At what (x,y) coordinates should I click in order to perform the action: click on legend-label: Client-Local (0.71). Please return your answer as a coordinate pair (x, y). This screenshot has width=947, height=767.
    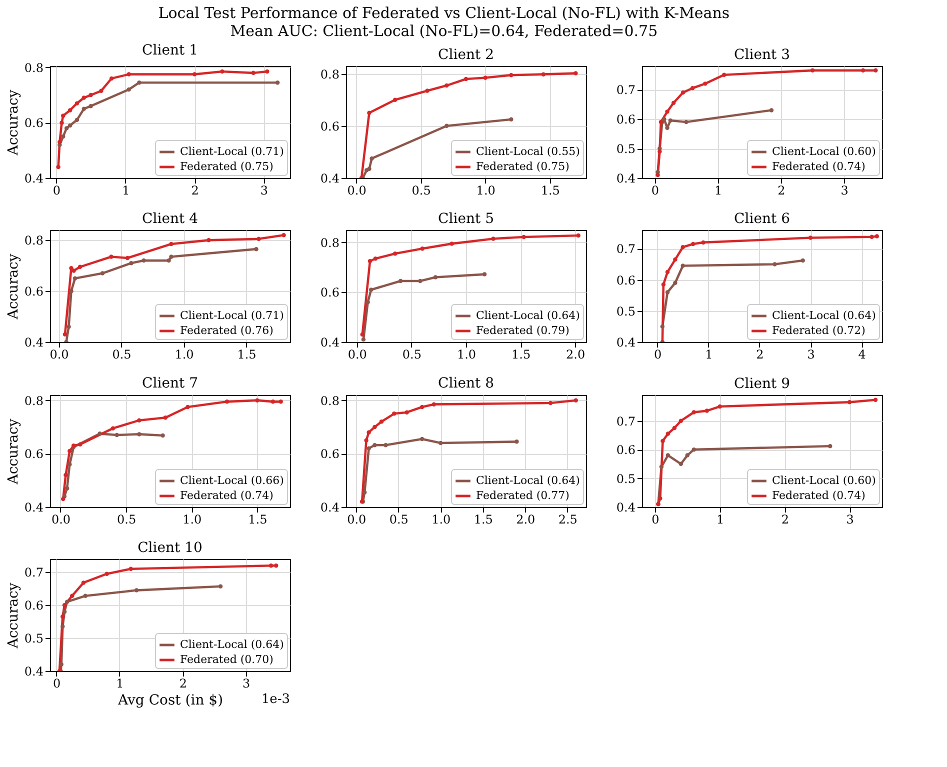
    Looking at the image, I should click on (232, 315).